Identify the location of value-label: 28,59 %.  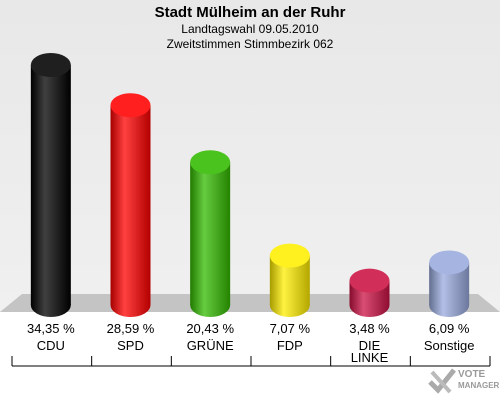
(131, 328).